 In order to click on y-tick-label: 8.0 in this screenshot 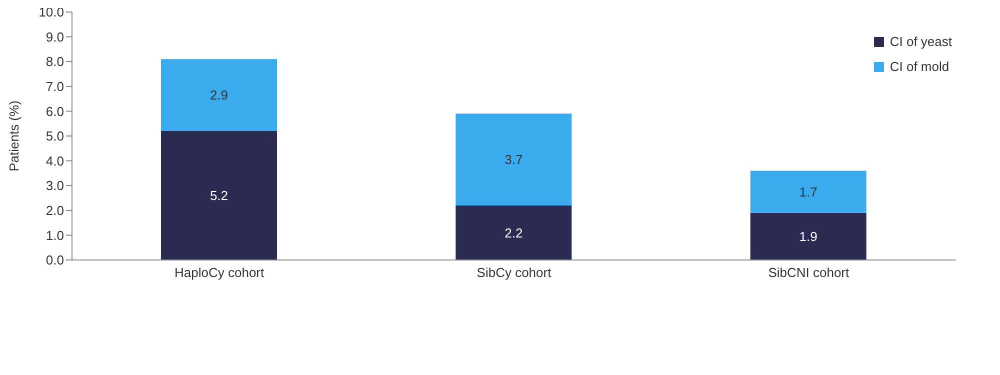, I will do `click(55, 62)`.